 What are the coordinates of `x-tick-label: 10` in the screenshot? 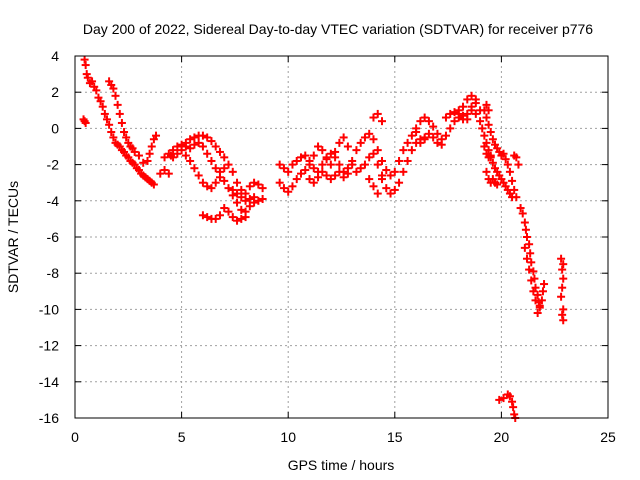 It's located at (288, 437).